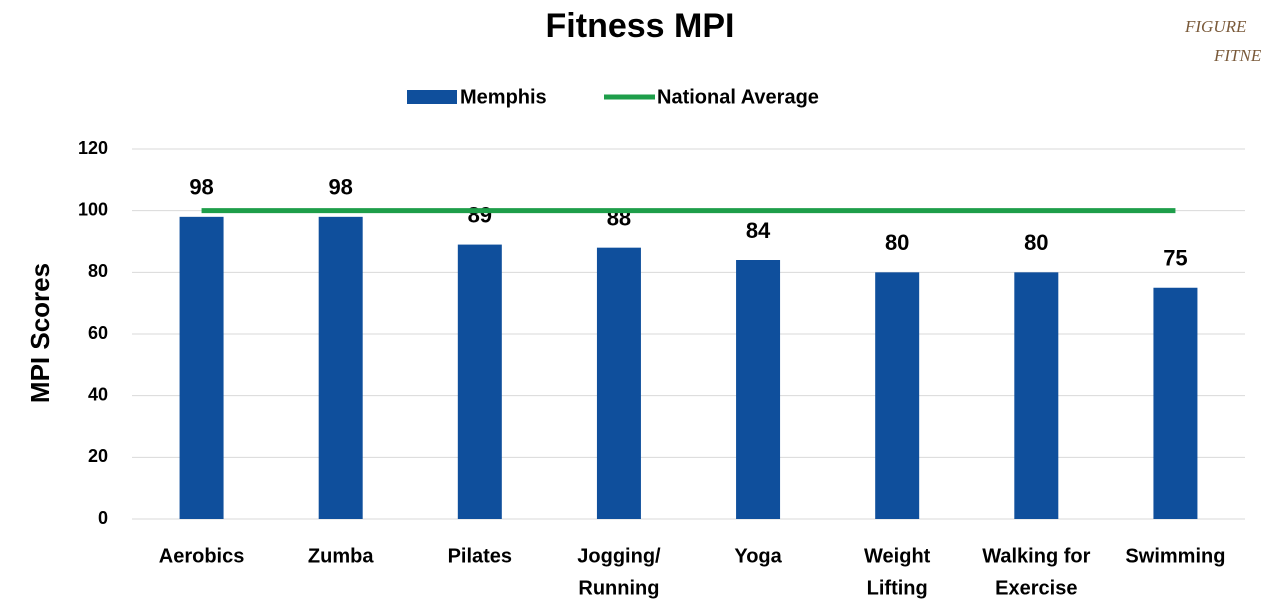 The image size is (1268, 601). I want to click on y-tick-label: 120, so click(93, 148).